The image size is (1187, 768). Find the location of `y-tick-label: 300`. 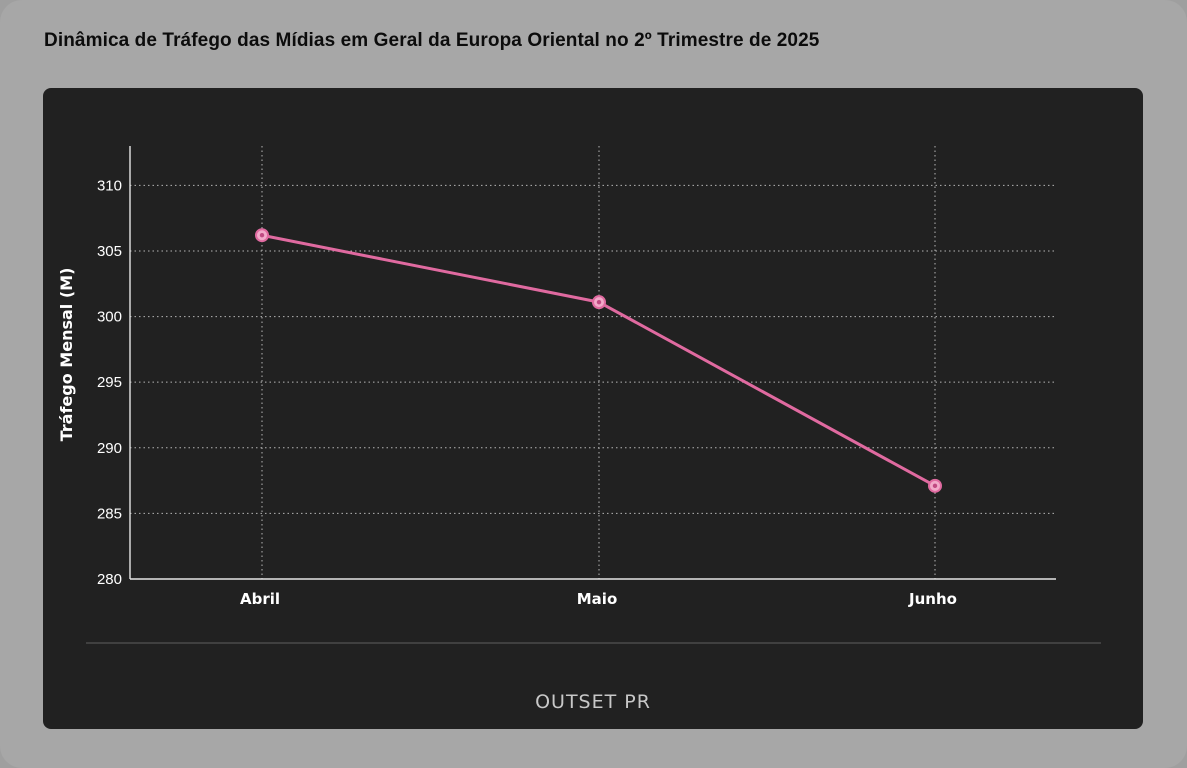

y-tick-label: 300 is located at coordinates (109, 317).